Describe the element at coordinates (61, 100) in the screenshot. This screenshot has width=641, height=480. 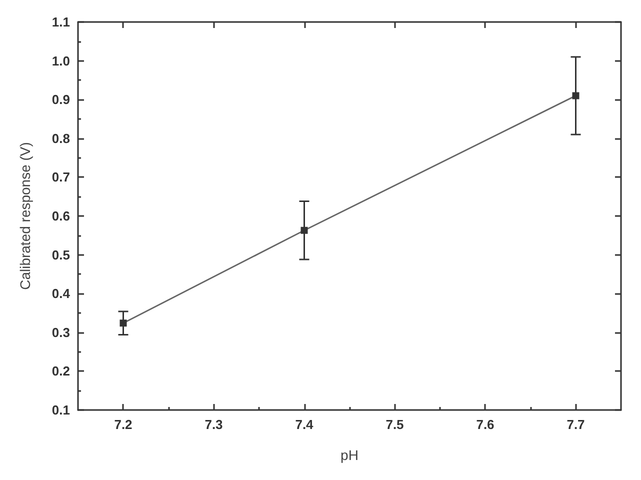
I see `y-tick-label: 0.9` at that location.